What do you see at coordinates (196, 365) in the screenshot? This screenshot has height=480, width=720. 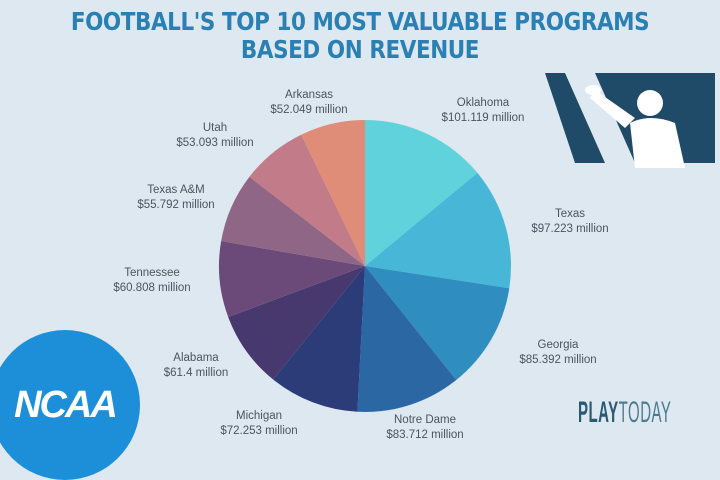 I see `label-alabama: Alabama $61.4 million` at bounding box center [196, 365].